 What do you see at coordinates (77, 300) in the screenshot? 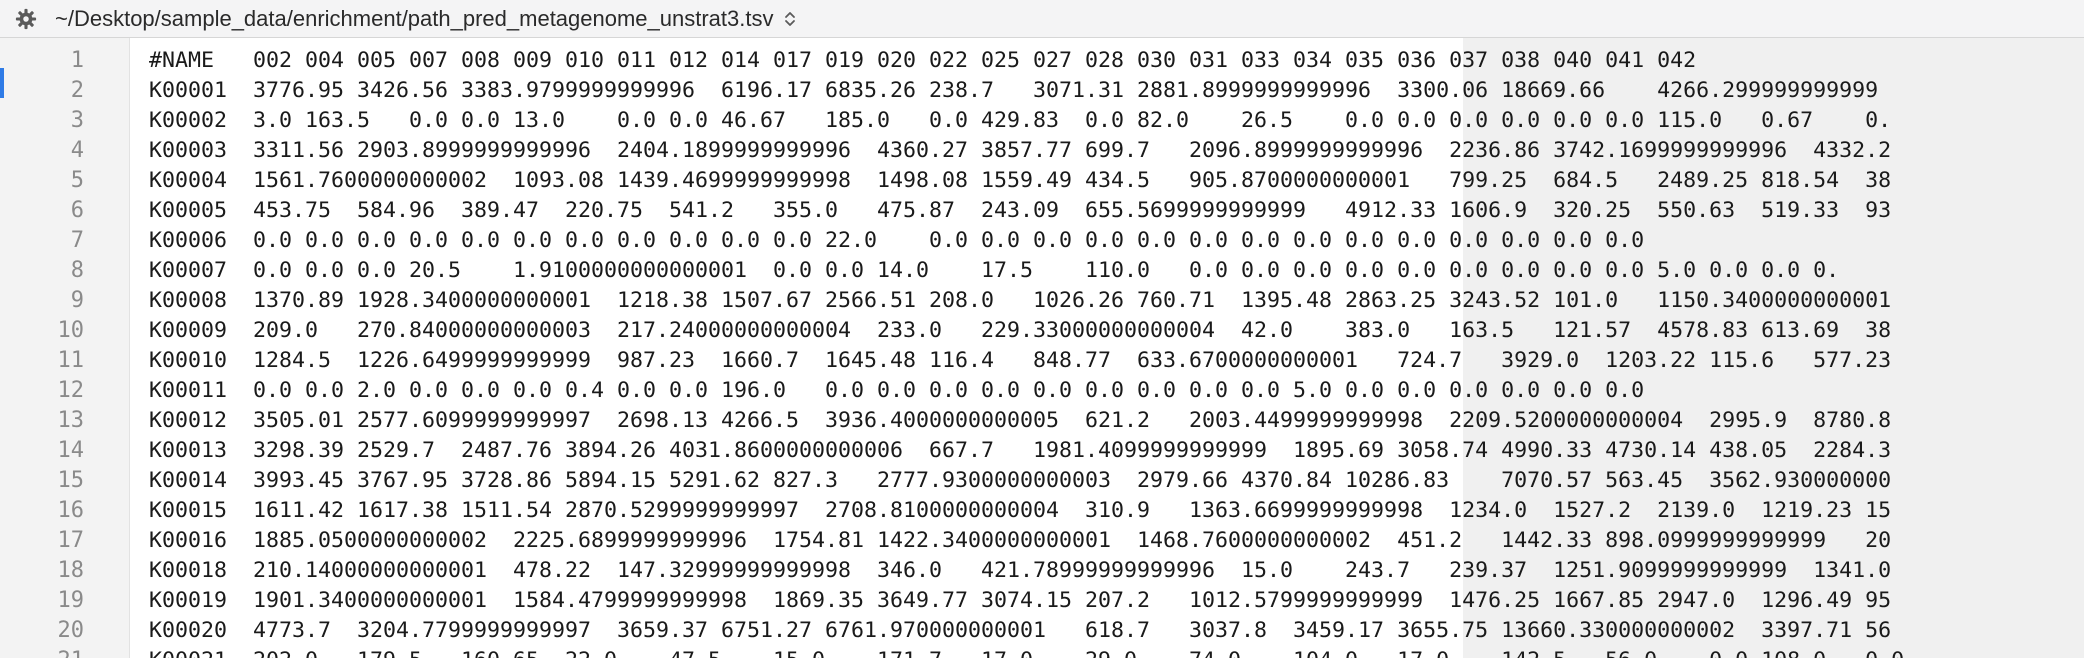
I see `line-number: 9` at bounding box center [77, 300].